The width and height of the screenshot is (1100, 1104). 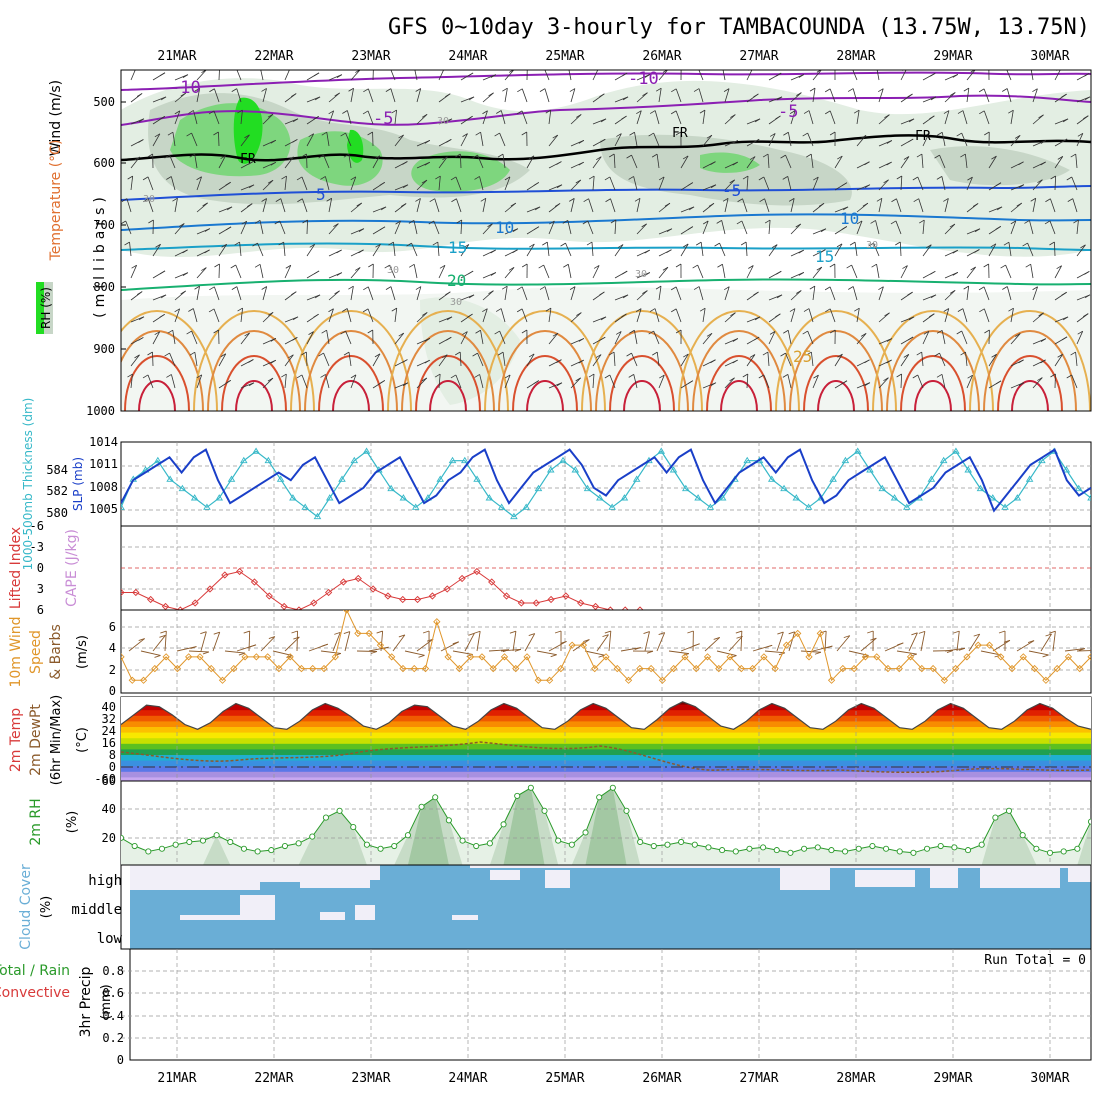 What do you see at coordinates (78, 484) in the screenshot?
I see `slp-axis-label: SLP (mb)` at bounding box center [78, 484].